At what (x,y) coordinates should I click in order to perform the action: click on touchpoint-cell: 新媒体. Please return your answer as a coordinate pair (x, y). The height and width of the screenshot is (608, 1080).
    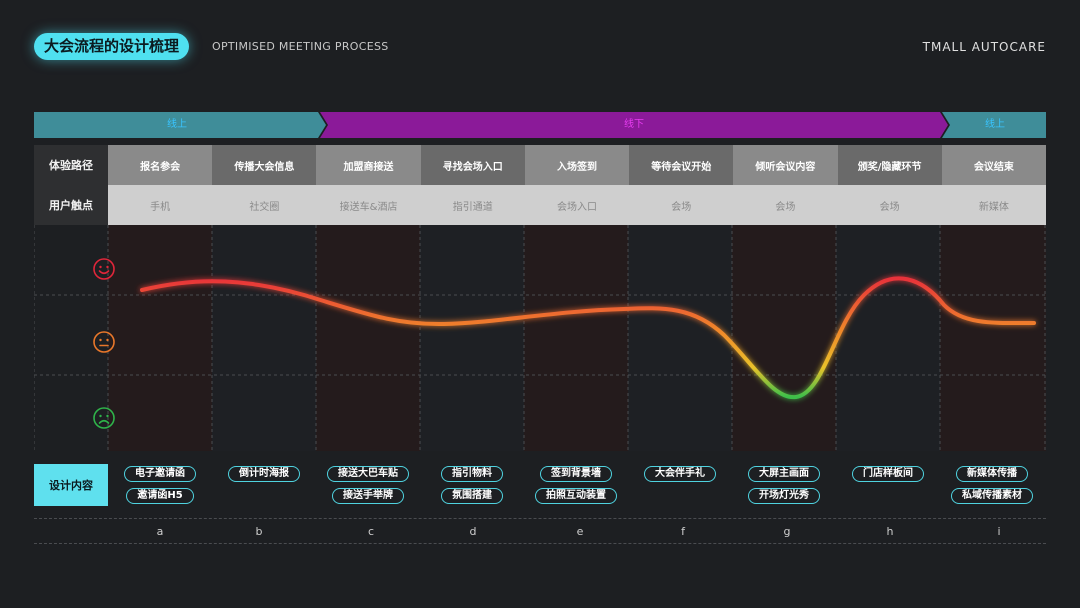
    Looking at the image, I should click on (993, 205).